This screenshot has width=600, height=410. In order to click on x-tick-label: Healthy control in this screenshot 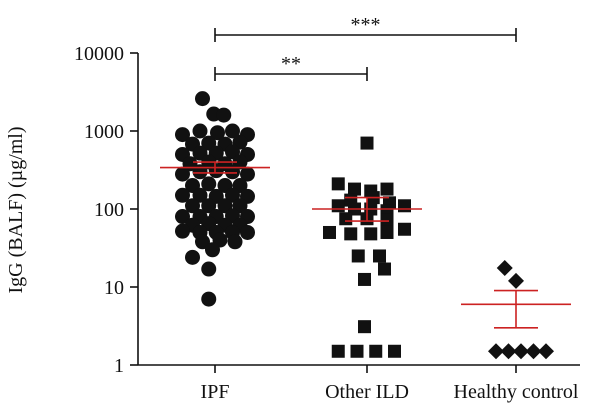, I will do `click(516, 392)`.